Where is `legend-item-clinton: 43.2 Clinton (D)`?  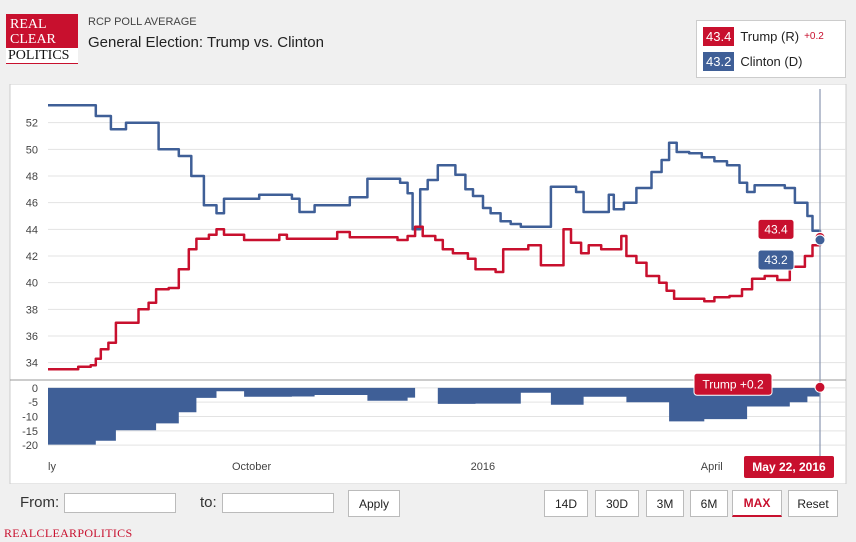 legend-item-clinton: 43.2 Clinton (D) is located at coordinates (752, 61).